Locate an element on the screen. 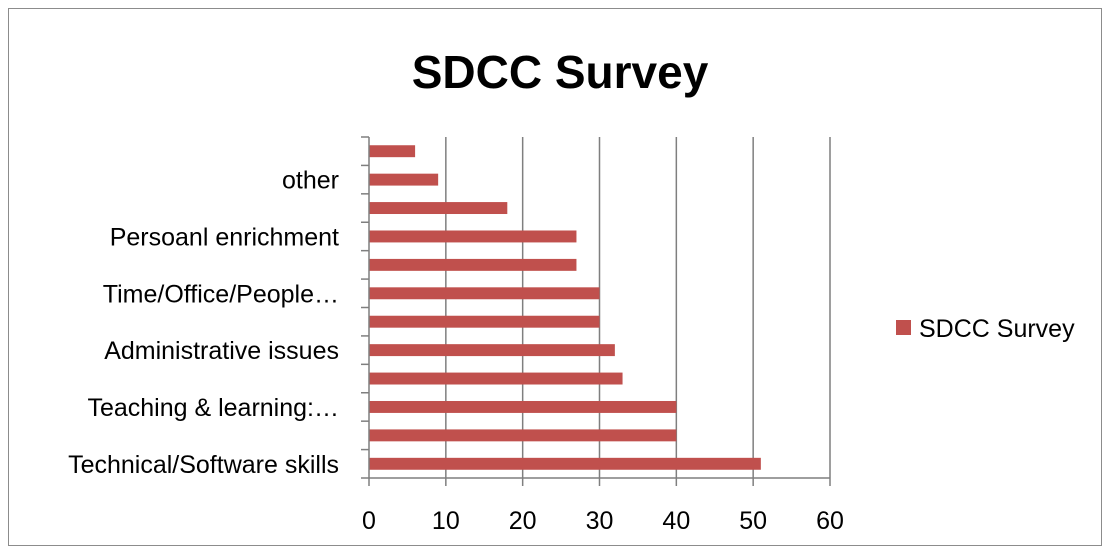 Image resolution: width=1110 pixels, height=548 pixels. legend: SDCC Survey is located at coordinates (985, 329).